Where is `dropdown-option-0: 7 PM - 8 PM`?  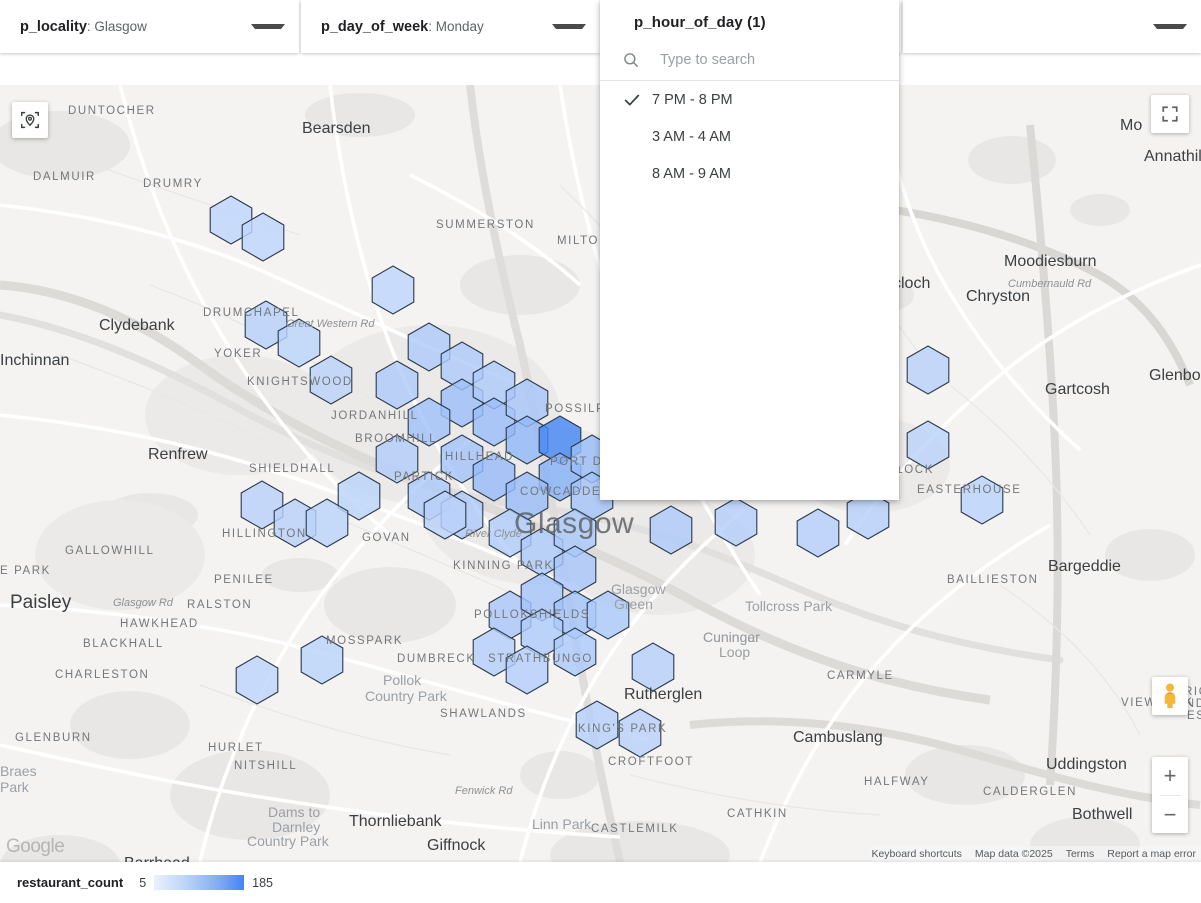 dropdown-option-0: 7 PM - 8 PM is located at coordinates (749, 99).